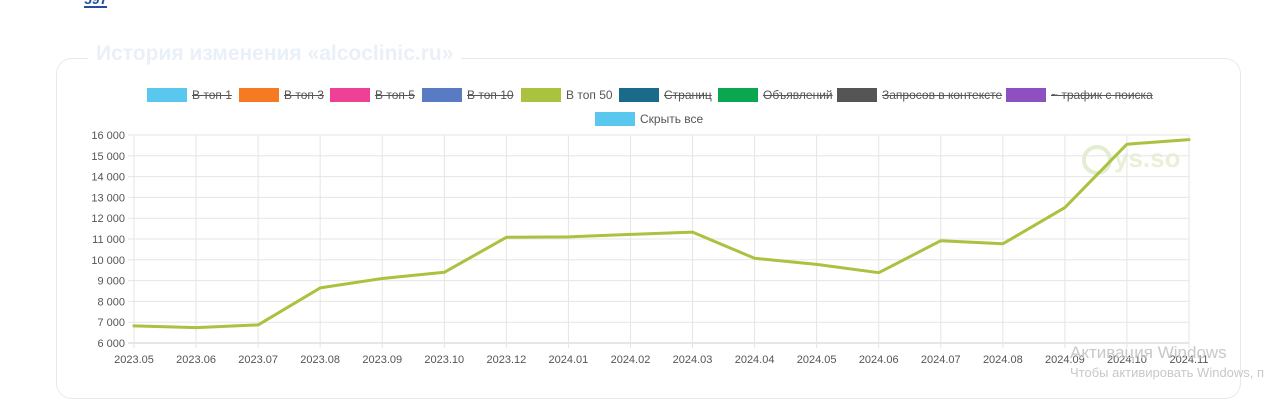  I want to click on legend-item-pages: Страниц, so click(665, 95).